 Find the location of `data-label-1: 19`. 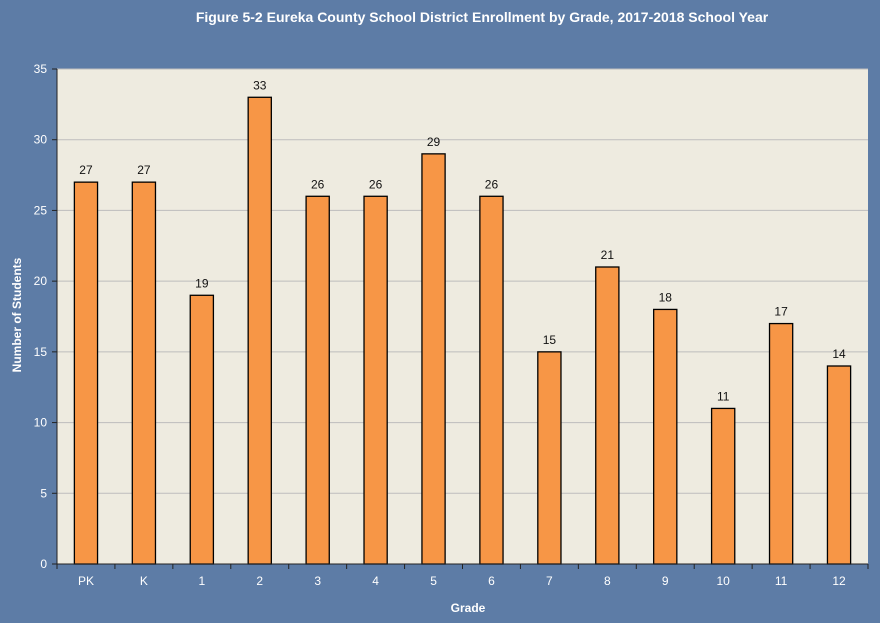

data-label-1: 19 is located at coordinates (202, 283).